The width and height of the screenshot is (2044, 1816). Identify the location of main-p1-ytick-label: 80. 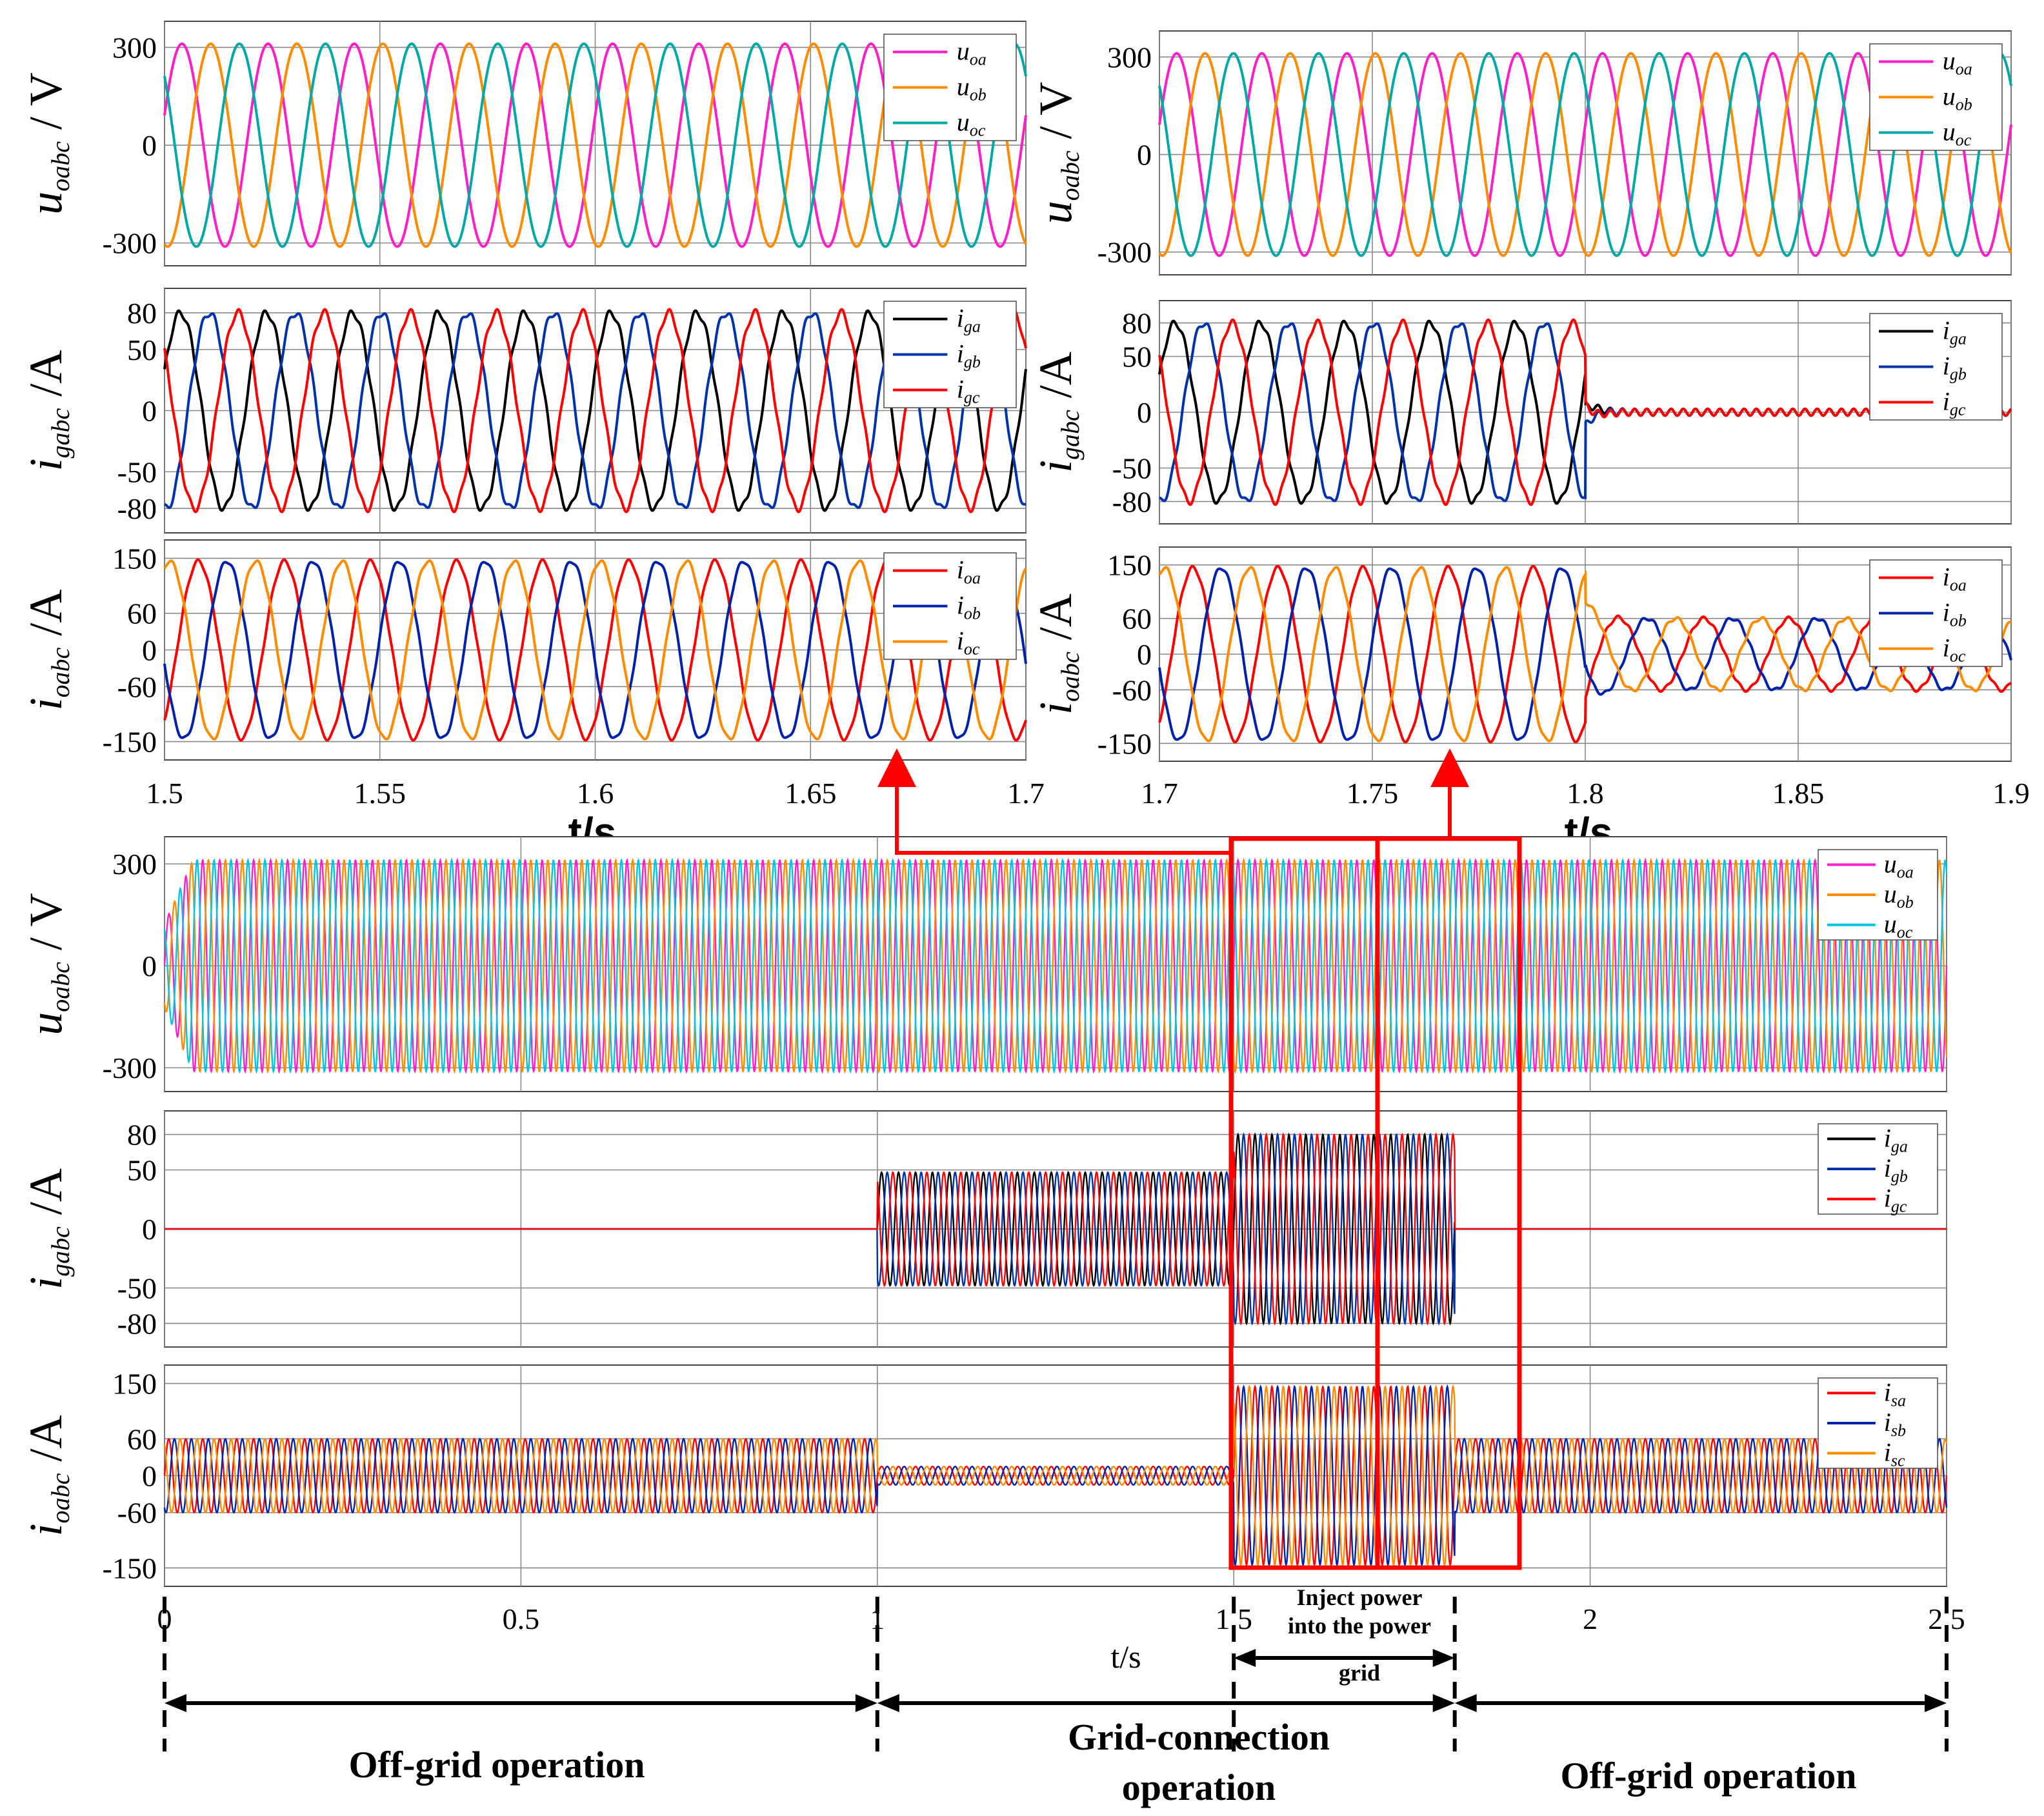
(142, 1135).